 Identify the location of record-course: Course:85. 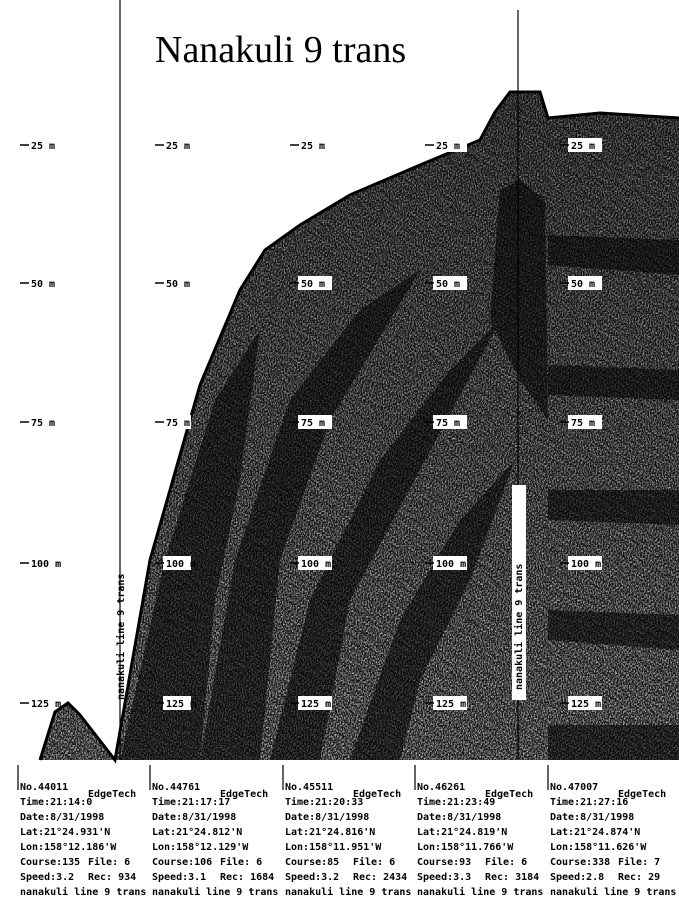
(312, 862).